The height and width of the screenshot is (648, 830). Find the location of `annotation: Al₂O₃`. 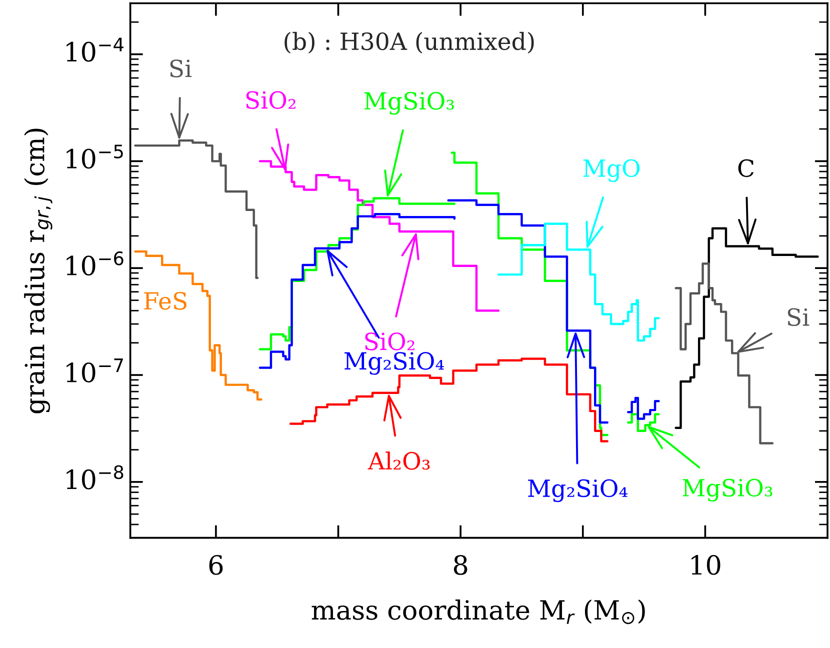

annotation: Al₂O₃ is located at coordinates (399, 460).